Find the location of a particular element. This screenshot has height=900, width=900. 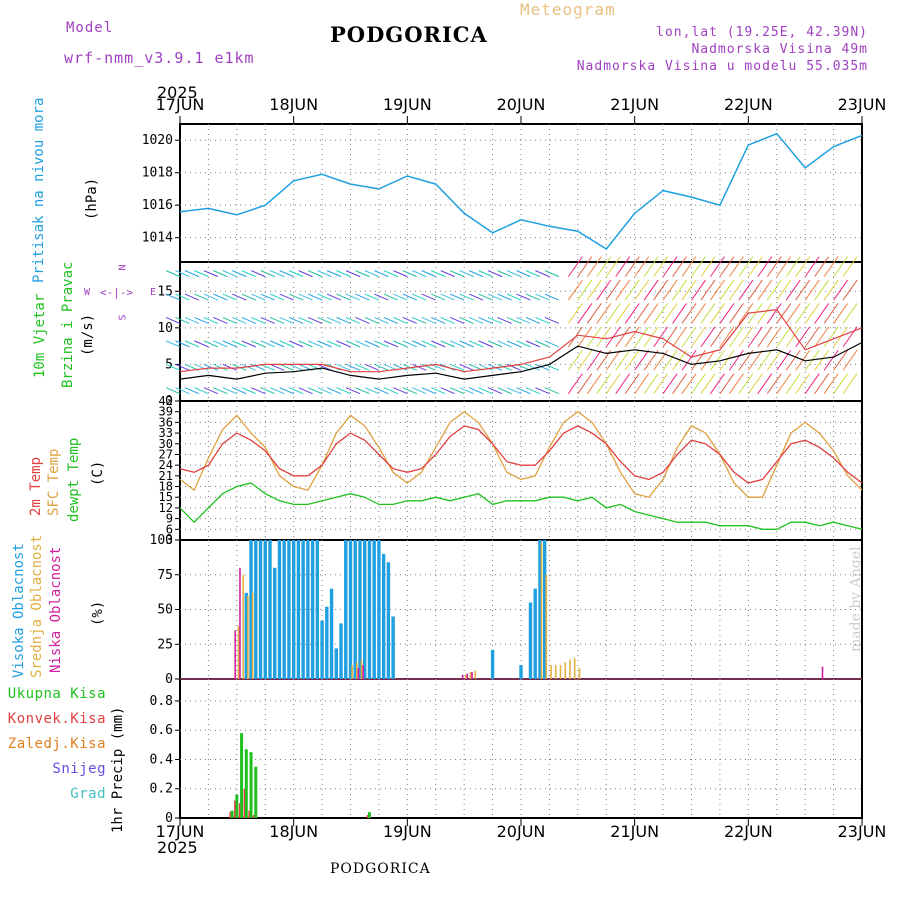

precip-ytick-label: 0 is located at coordinates (169, 818).